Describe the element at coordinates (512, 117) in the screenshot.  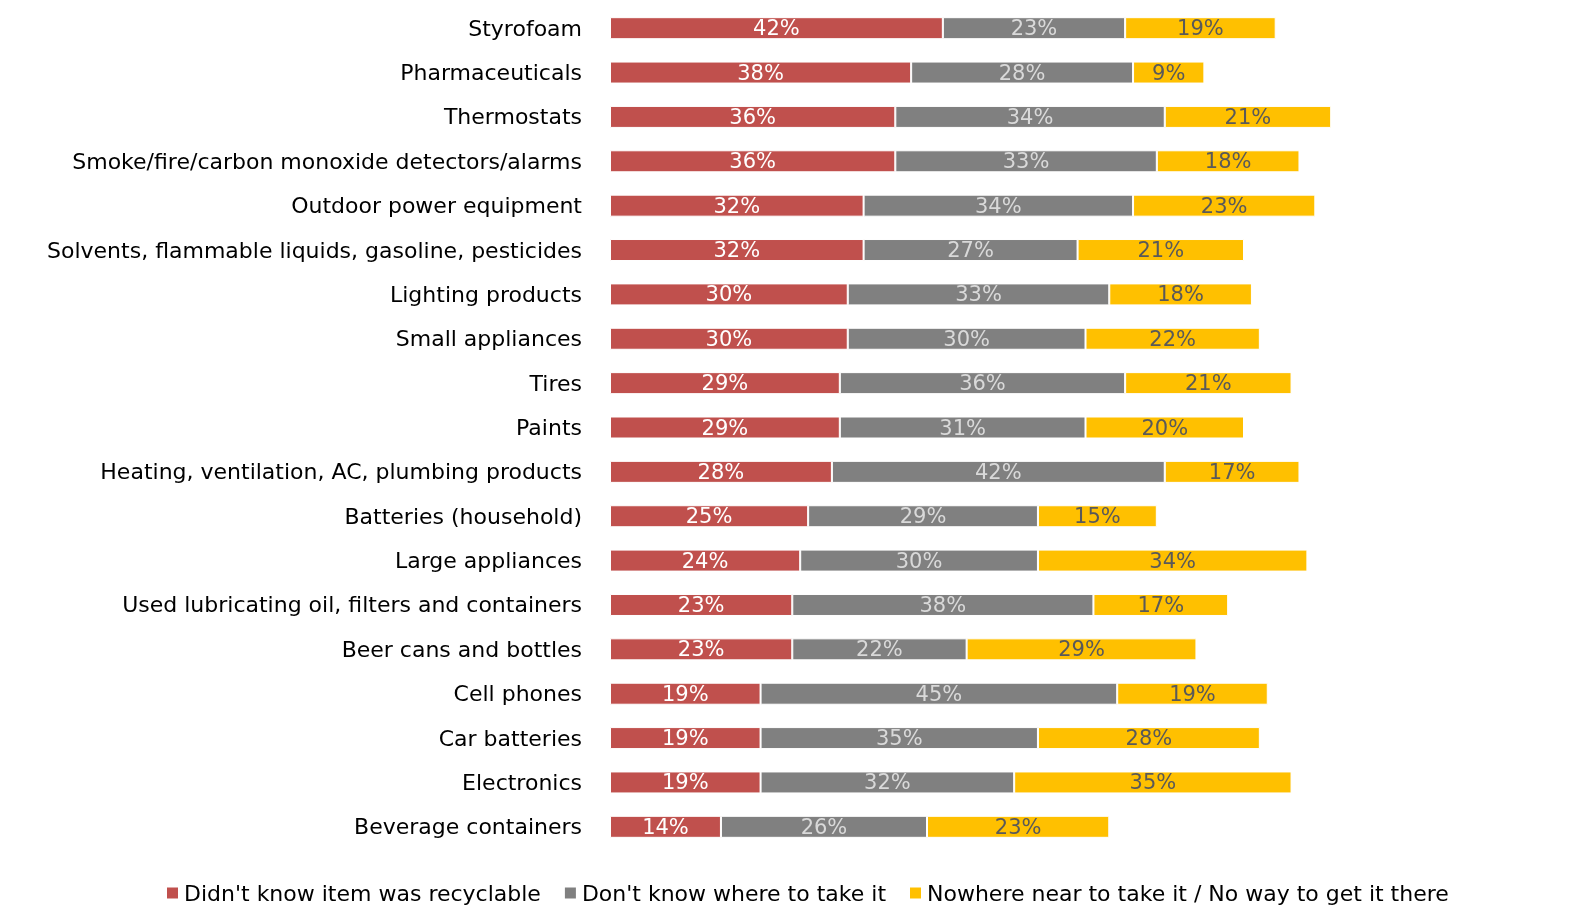
I see `y-tick-label: Thermostats` at that location.